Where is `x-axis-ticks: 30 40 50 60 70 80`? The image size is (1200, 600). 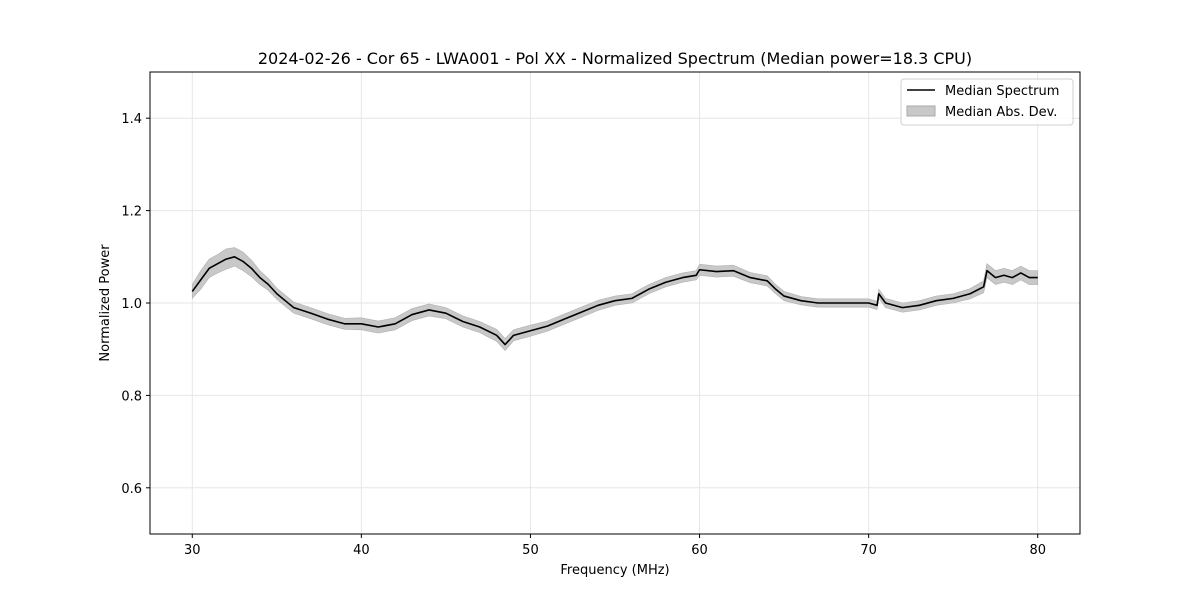
x-axis-ticks: 30 40 50 60 70 80 is located at coordinates (615, 546).